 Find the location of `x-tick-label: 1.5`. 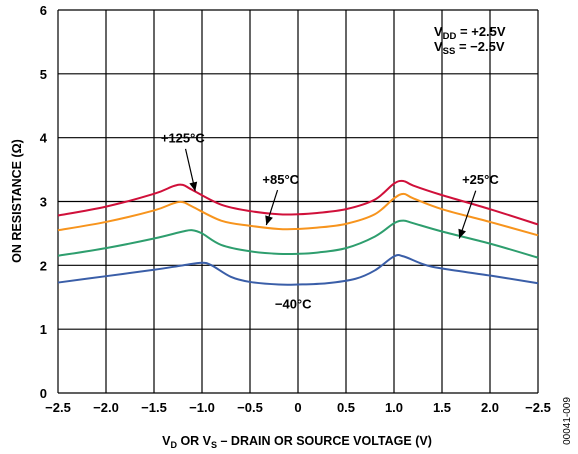

x-tick-label: 1.5 is located at coordinates (442, 407).